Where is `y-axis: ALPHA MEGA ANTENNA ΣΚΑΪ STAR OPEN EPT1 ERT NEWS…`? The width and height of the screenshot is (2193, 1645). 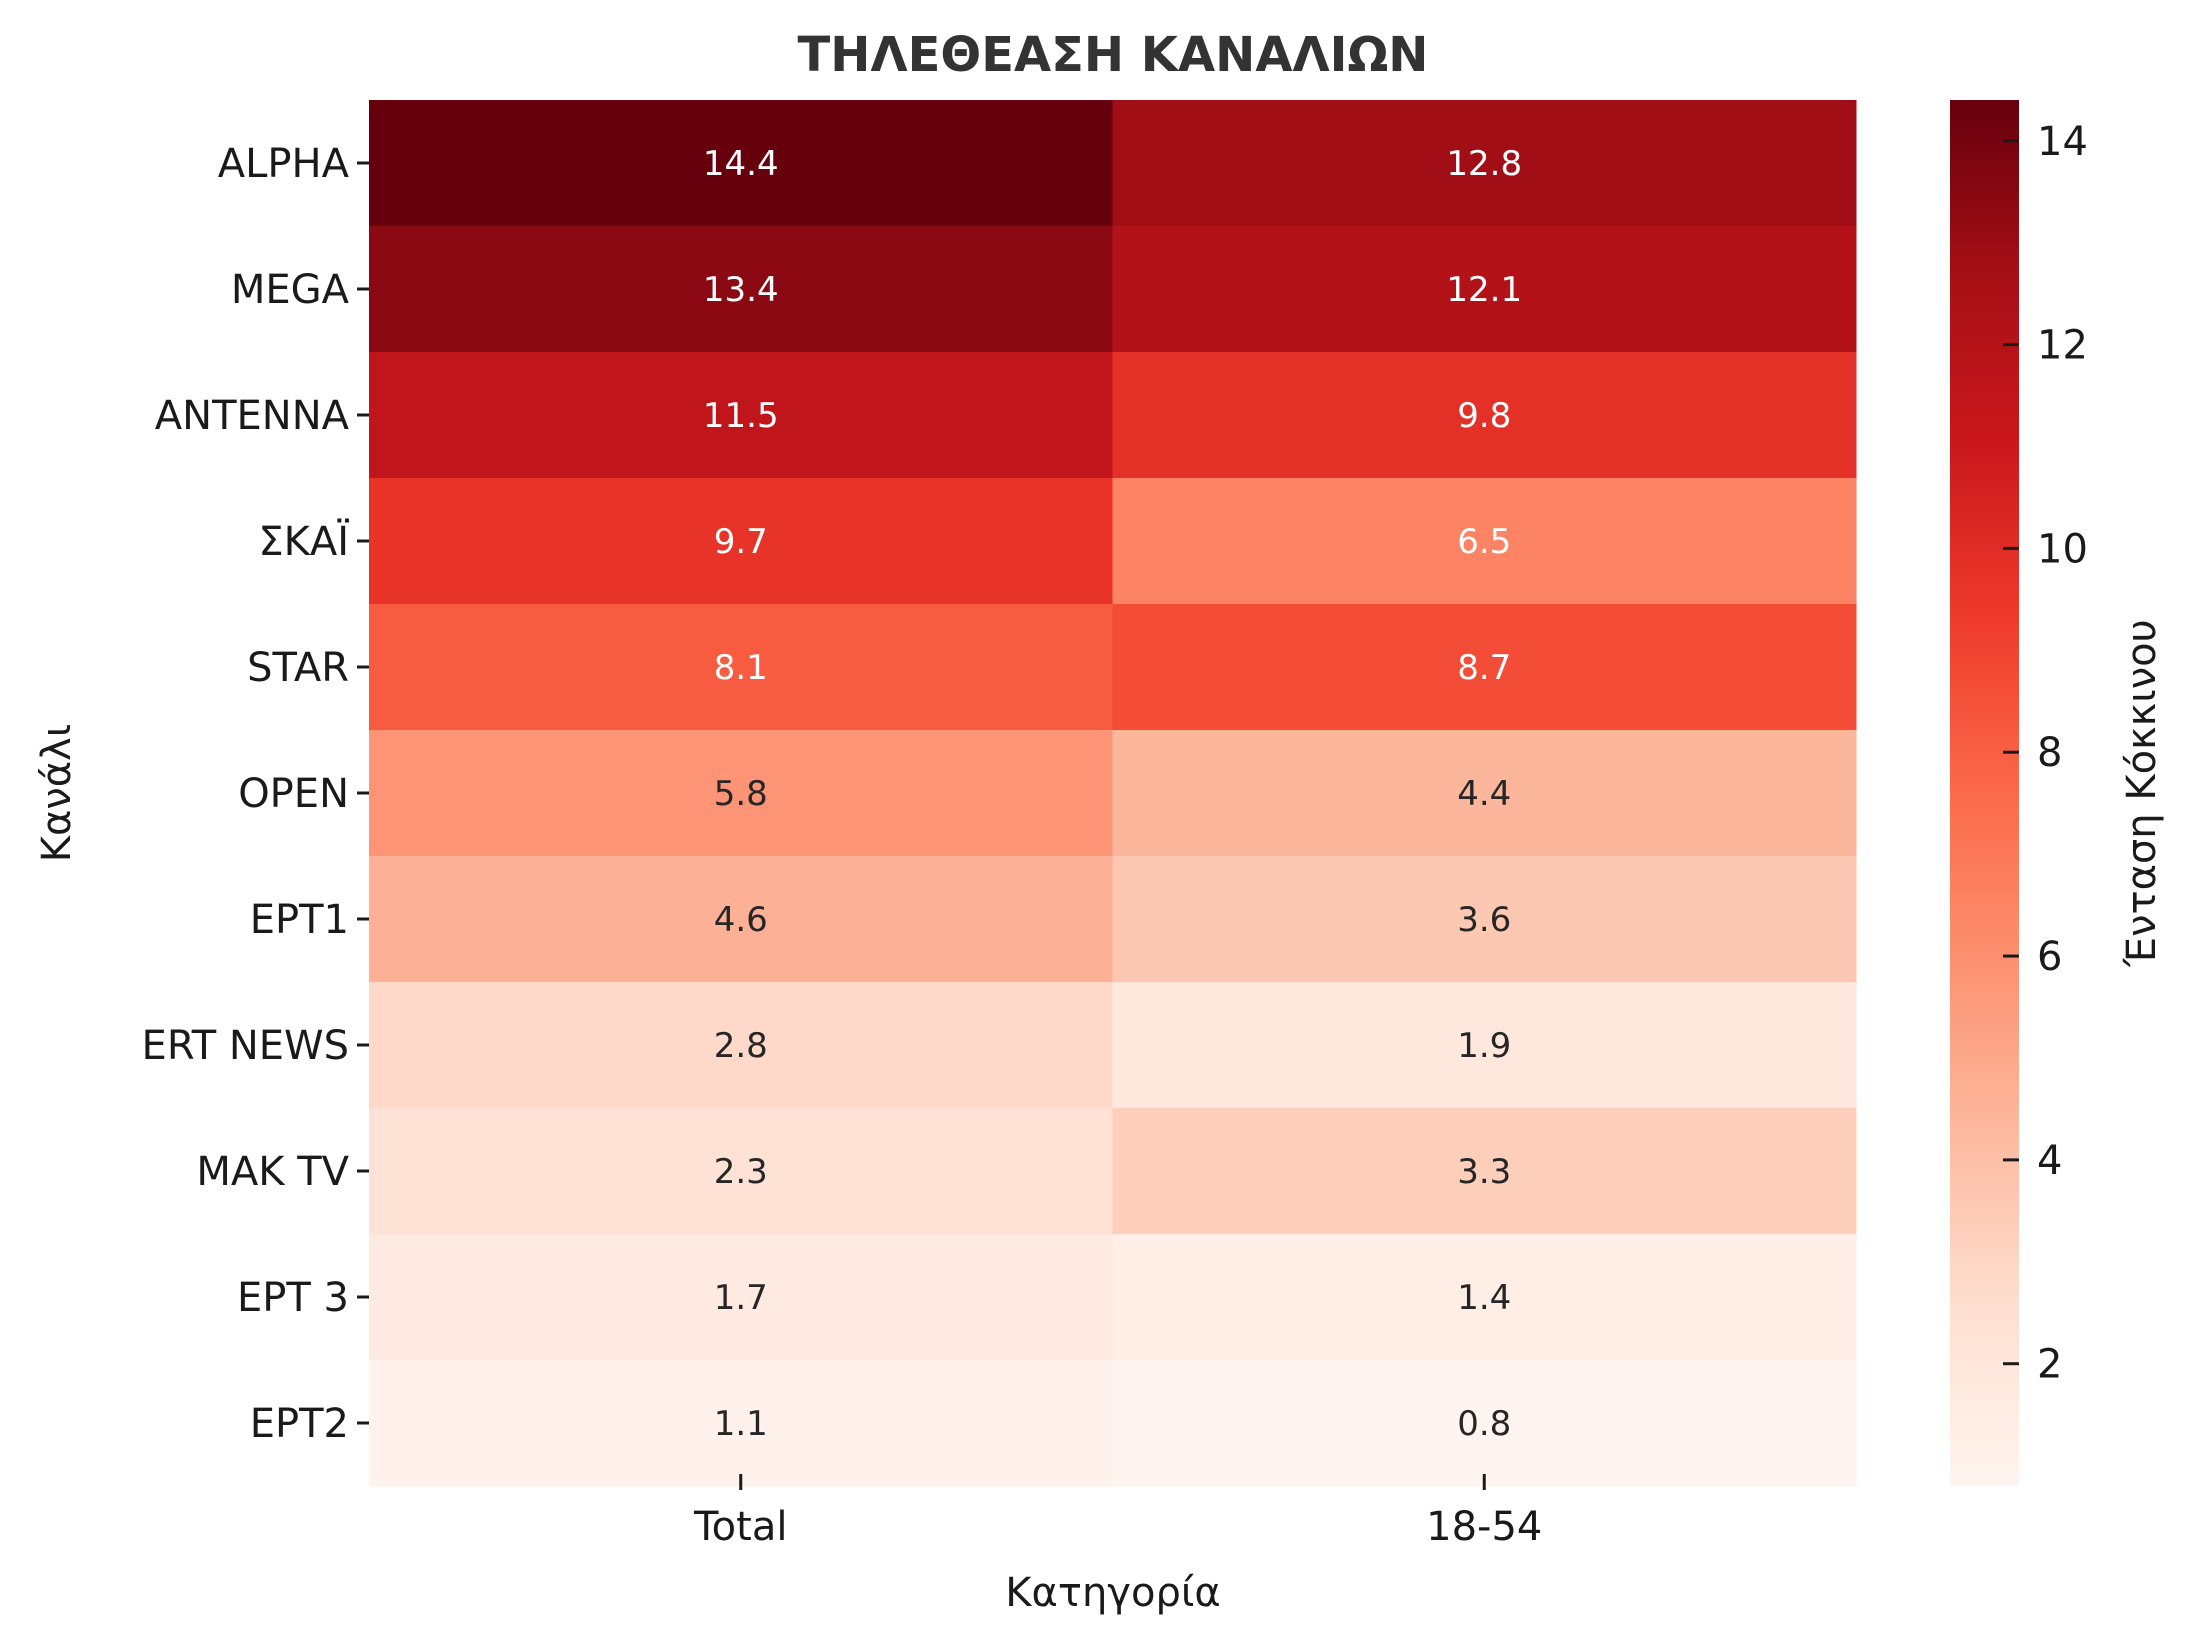 y-axis: ALPHA MEGA ANTENNA ΣΚΑΪ STAR OPEN EPT1 ERT NEWS… is located at coordinates (255, 794).